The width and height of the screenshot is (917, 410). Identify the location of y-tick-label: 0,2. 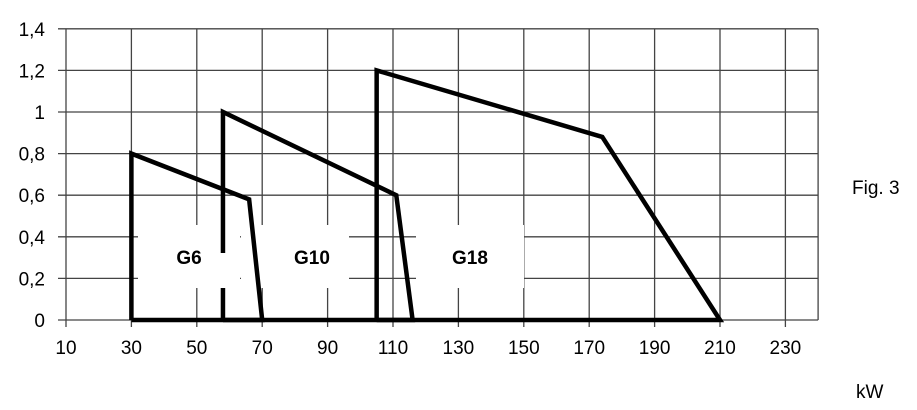
(32, 279).